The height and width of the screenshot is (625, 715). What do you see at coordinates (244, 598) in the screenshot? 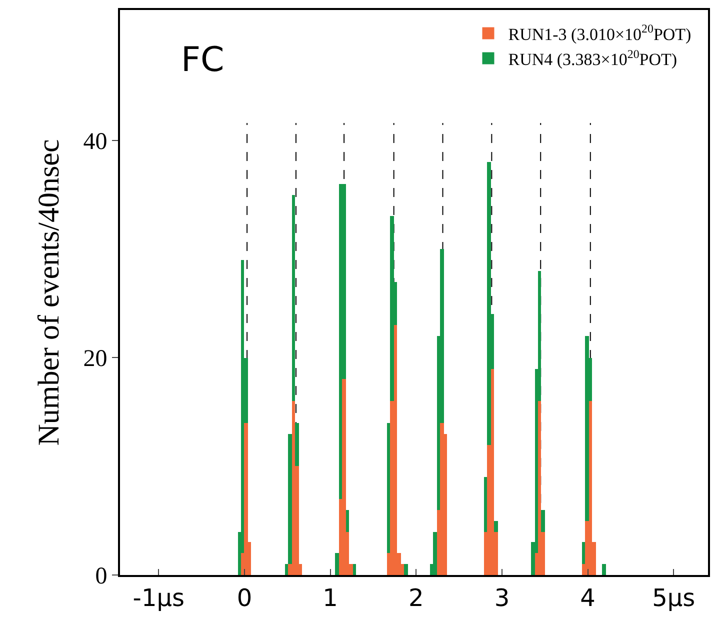
I see `x-tick-label: 0` at bounding box center [244, 598].